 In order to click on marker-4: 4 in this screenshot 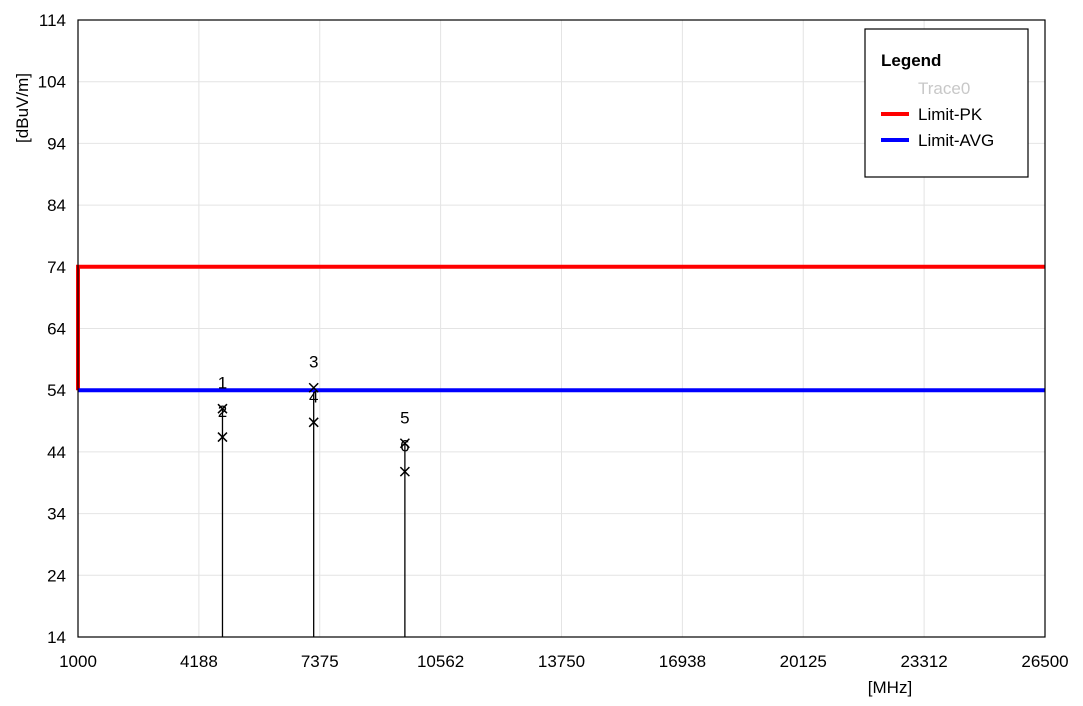, I will do `click(313, 407)`.